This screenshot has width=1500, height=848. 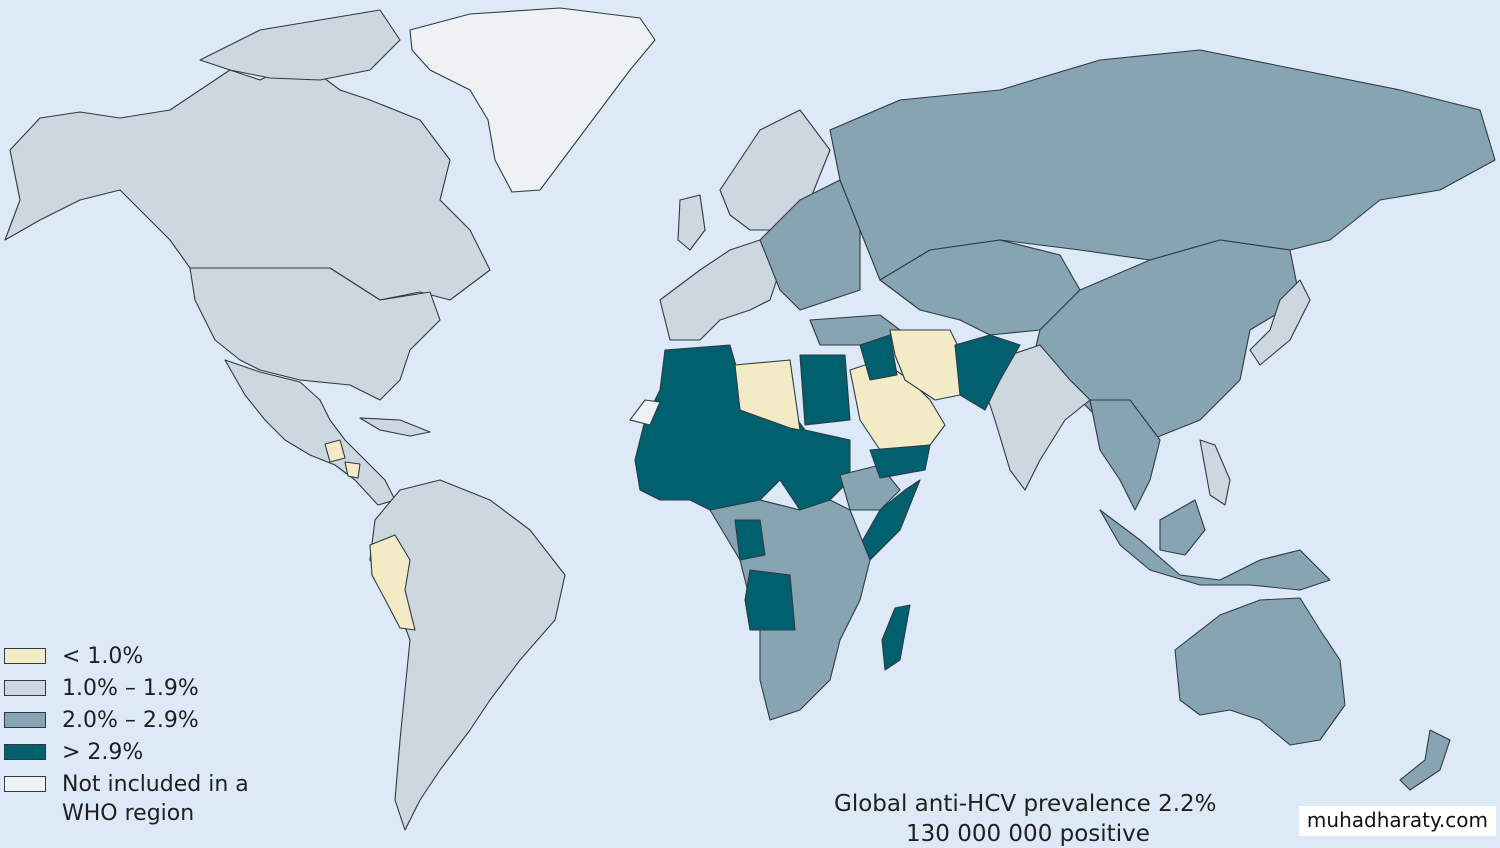 I want to click on region-new-zealand, so click(x=1425, y=760).